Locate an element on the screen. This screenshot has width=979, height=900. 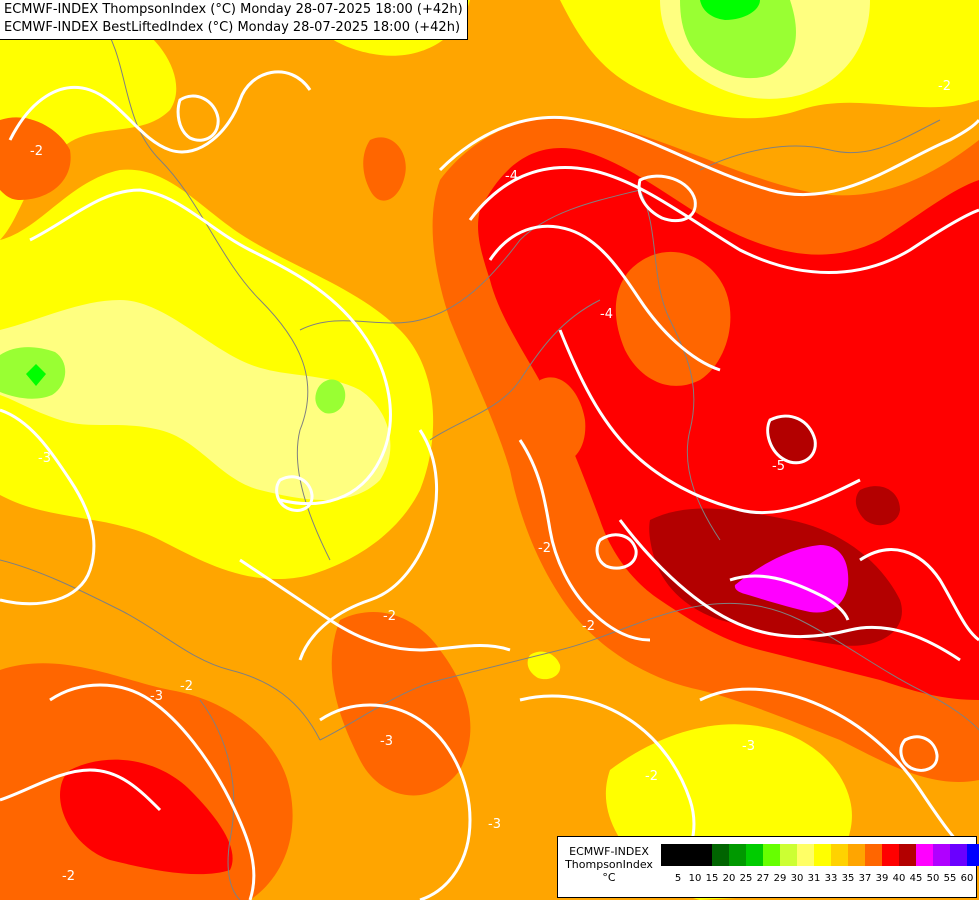
dark-orange-region-north is located at coordinates (384, 169).